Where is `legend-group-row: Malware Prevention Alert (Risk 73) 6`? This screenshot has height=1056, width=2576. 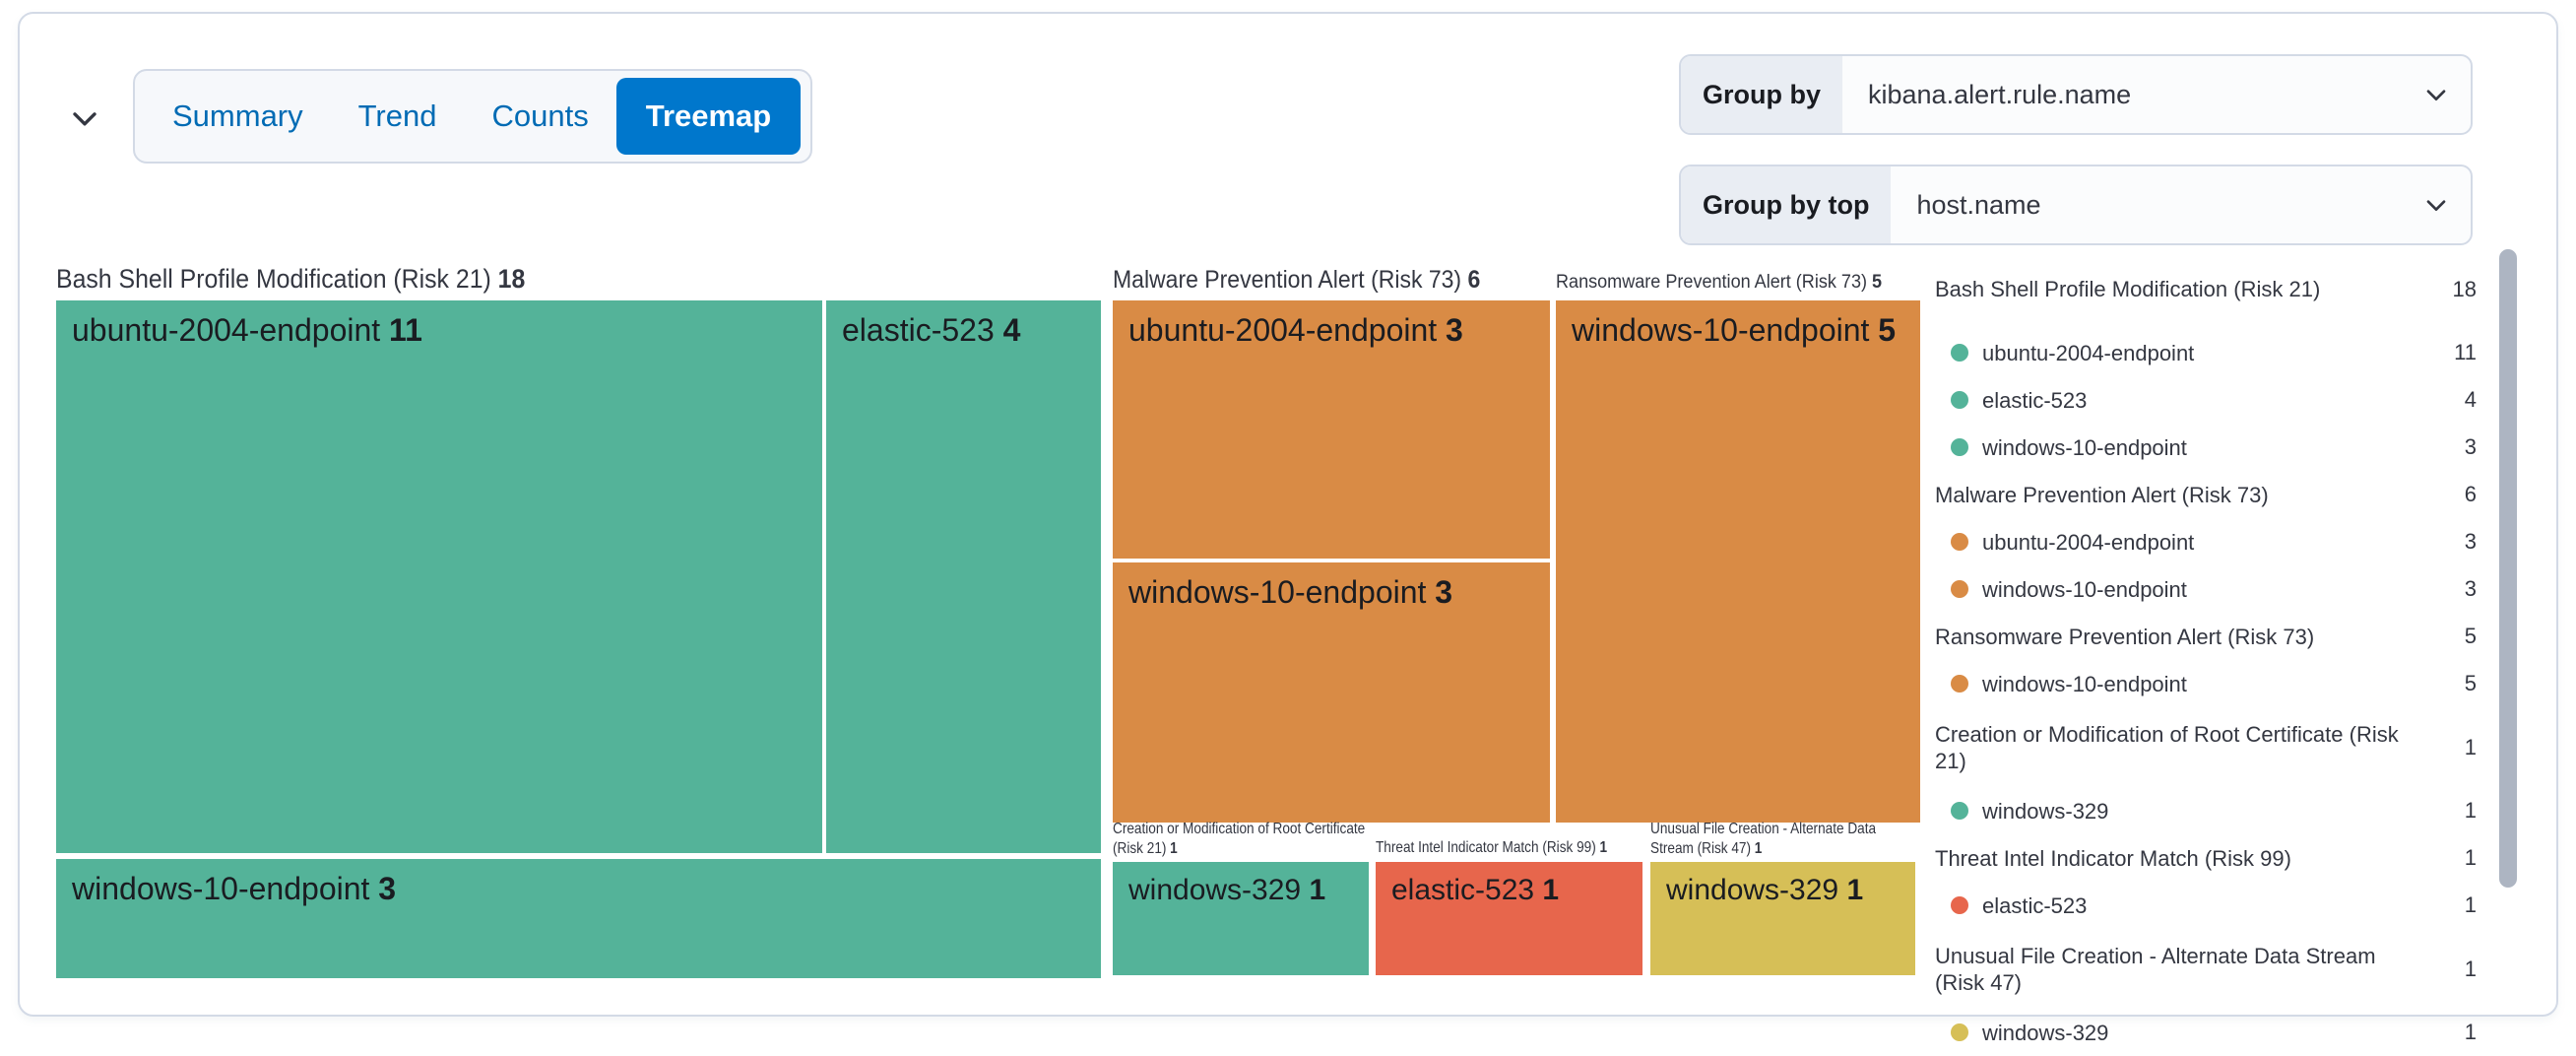
legend-group-row: Malware Prevention Alert (Risk 73) 6 is located at coordinates (2206, 494).